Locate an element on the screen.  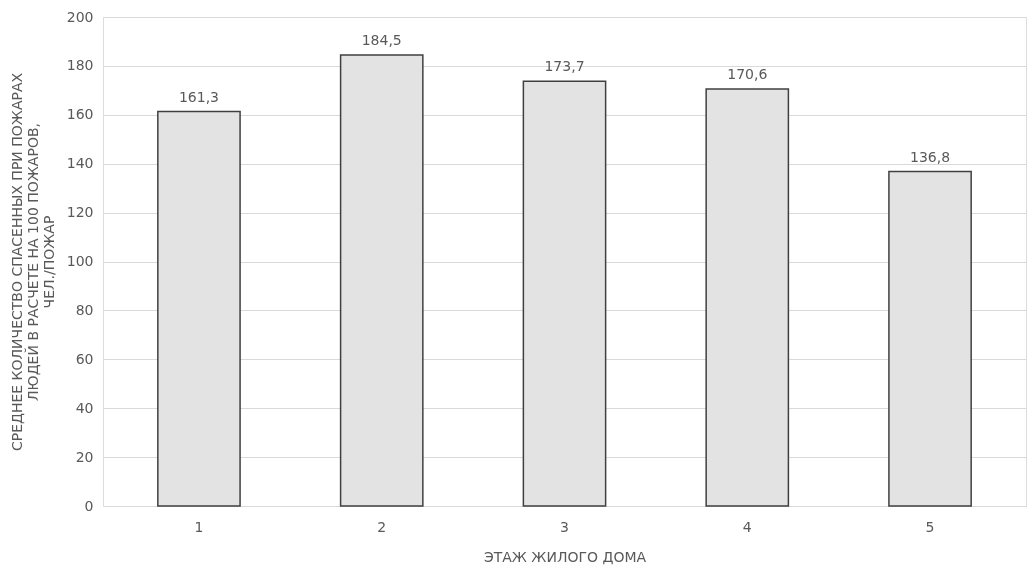
y-tick-label: 140 is located at coordinates (80, 163).